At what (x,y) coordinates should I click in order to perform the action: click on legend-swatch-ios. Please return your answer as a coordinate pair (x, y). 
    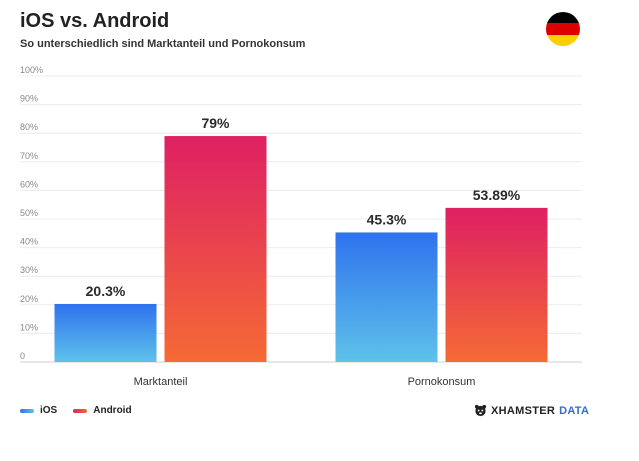
    Looking at the image, I should click on (27, 410).